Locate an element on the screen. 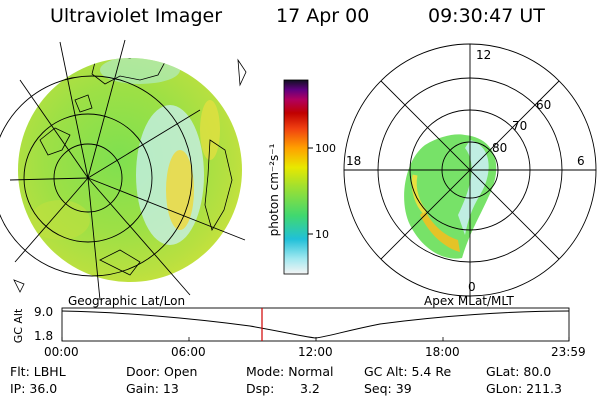  ip-info: IP: 36.0 is located at coordinates (34, 388).